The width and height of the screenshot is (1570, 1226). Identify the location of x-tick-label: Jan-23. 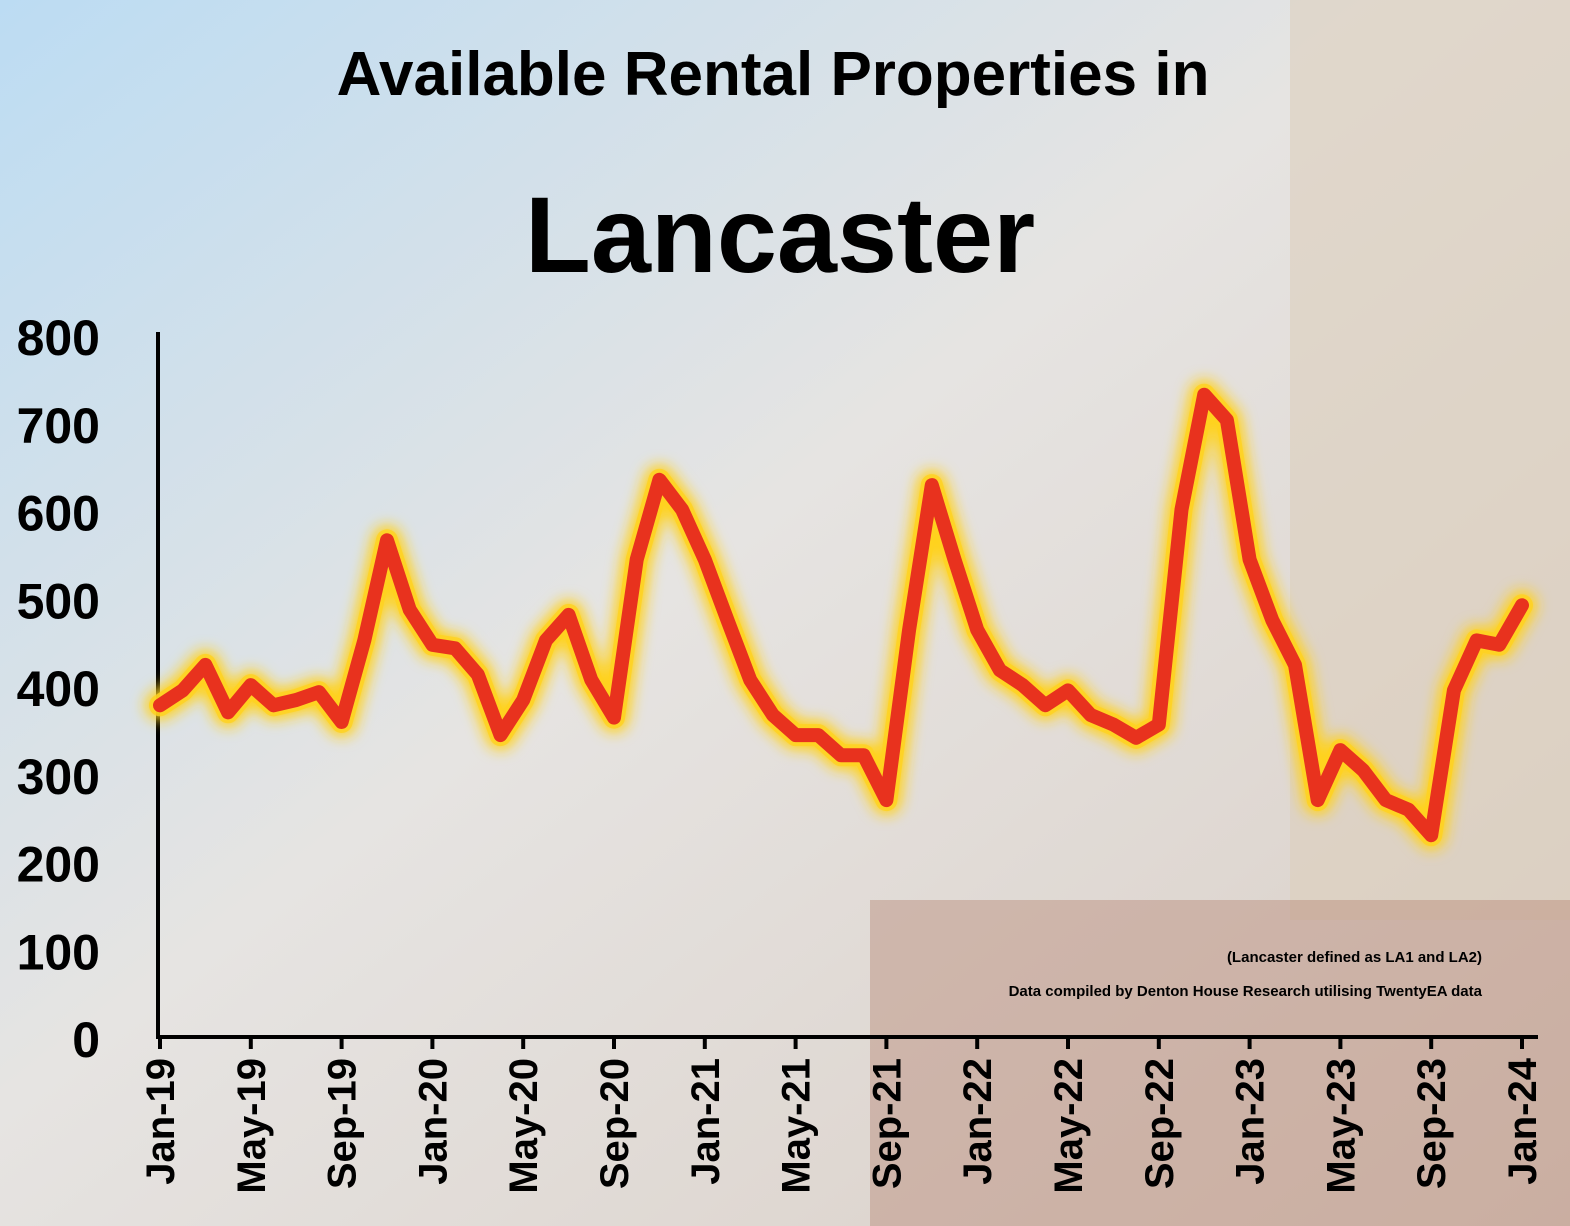
(1251, 1121).